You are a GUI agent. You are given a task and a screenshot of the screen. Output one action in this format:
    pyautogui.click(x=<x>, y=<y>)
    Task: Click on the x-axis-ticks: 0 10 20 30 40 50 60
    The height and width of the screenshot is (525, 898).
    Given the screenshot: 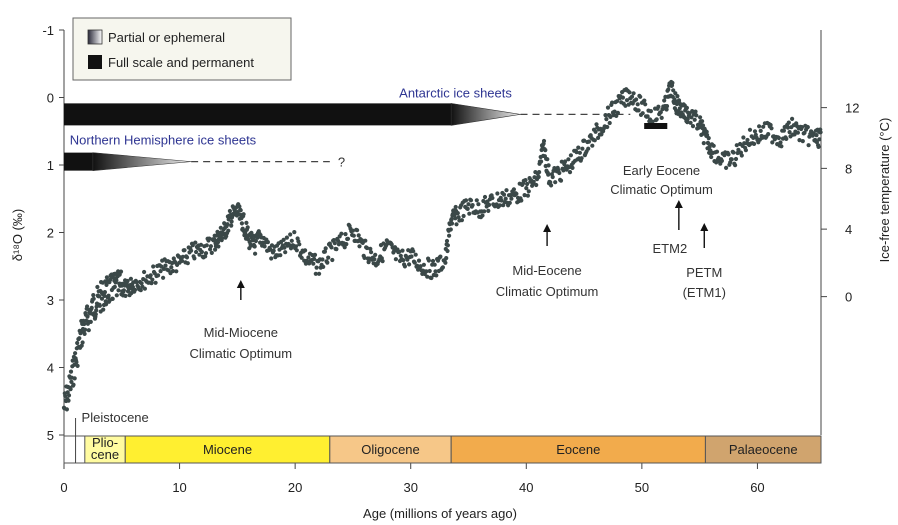 What is the action you would take?
    pyautogui.click(x=440, y=478)
    